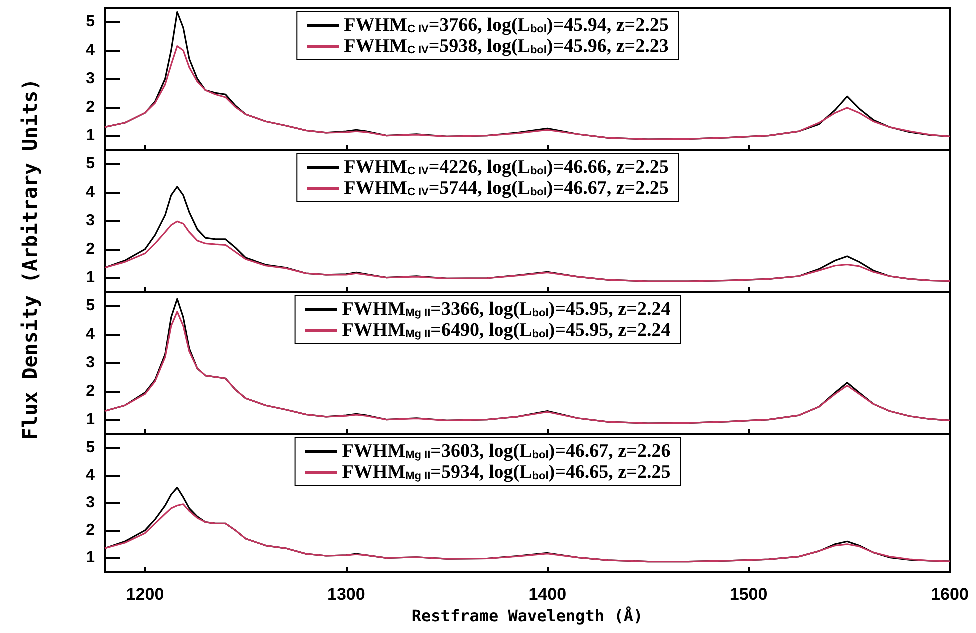  What do you see at coordinates (347, 594) in the screenshot?
I see `x-tick-label: 1300` at bounding box center [347, 594].